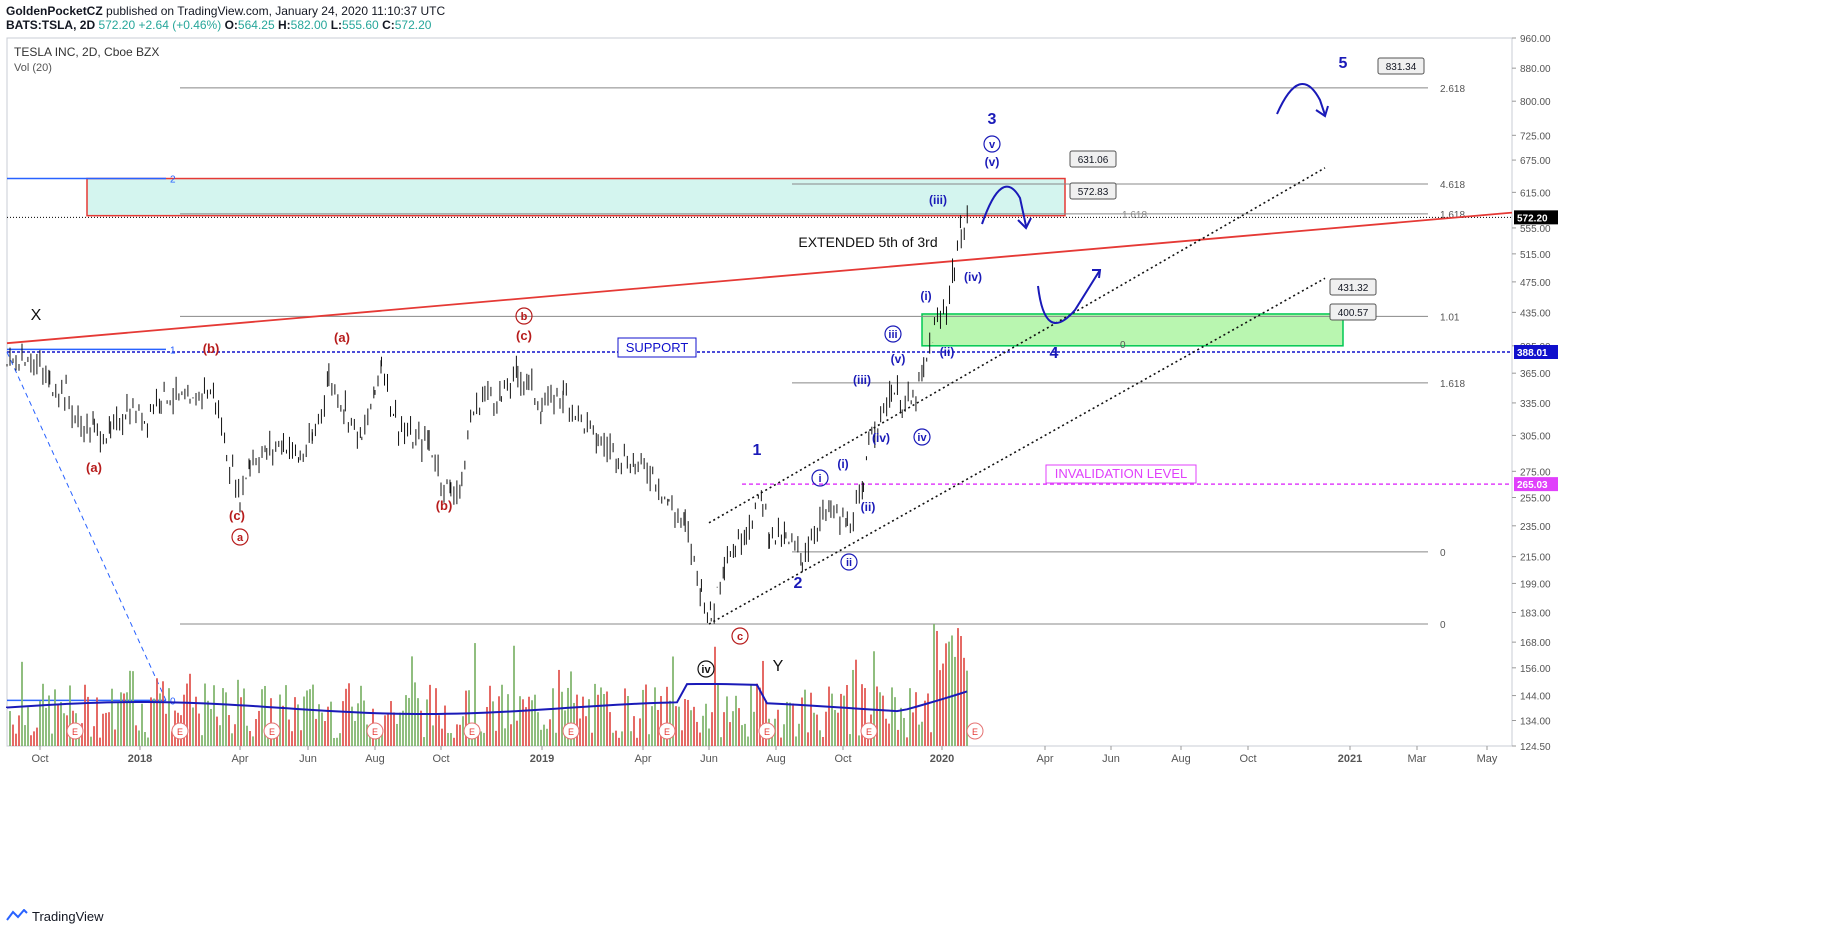 The height and width of the screenshot is (930, 1828). What do you see at coordinates (1121, 474) in the screenshot?
I see `invalidation-label-box` at bounding box center [1121, 474].